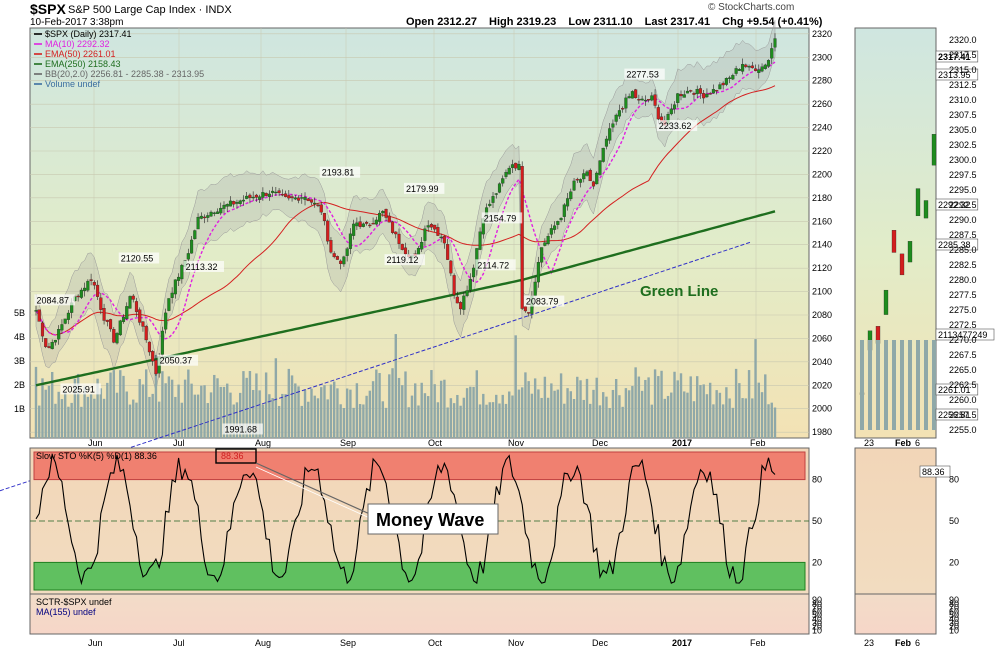 The height and width of the screenshot is (650, 1000). What do you see at coordinates (96, 456) in the screenshot?
I see `sto-title: Slow STO %K(5) %D(1) 88.36` at bounding box center [96, 456].